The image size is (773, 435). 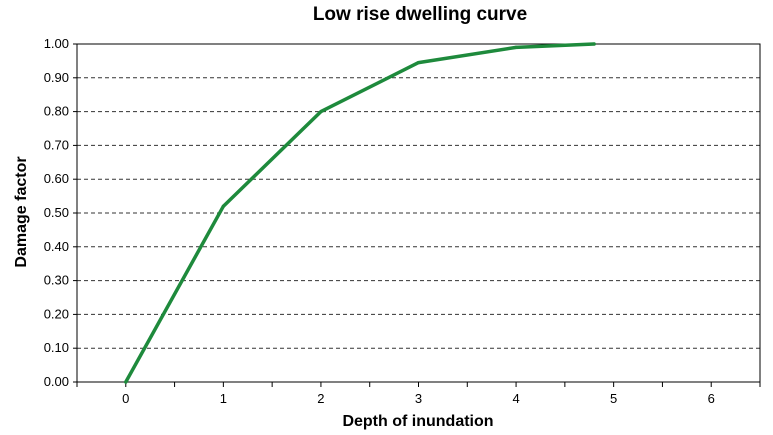 I want to click on x-tick-label: 6, so click(x=711, y=398).